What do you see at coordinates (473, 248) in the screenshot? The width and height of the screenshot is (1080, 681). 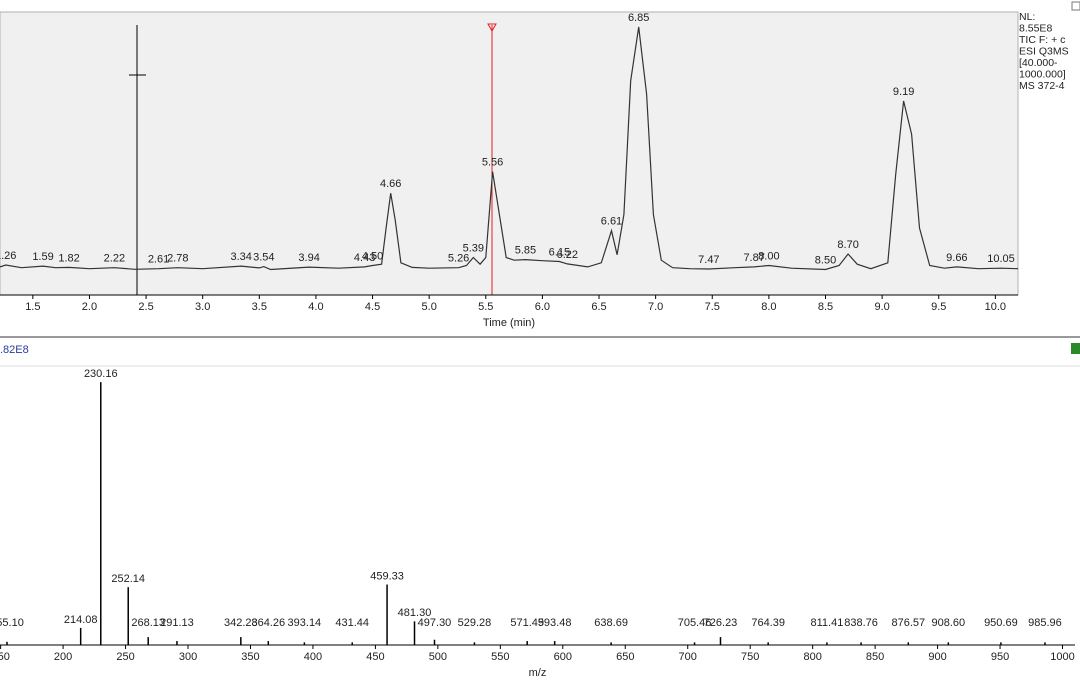 I see `peak-label: 5.39` at bounding box center [473, 248].